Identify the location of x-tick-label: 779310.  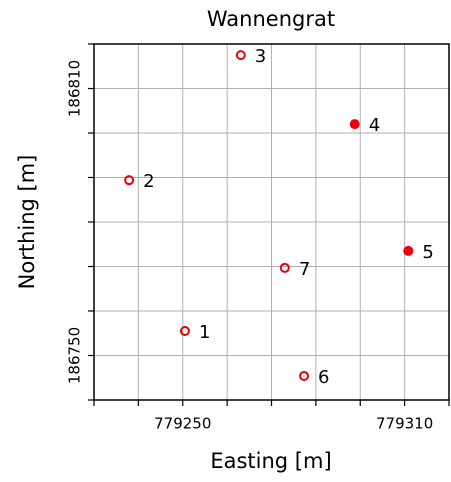
(404, 424).